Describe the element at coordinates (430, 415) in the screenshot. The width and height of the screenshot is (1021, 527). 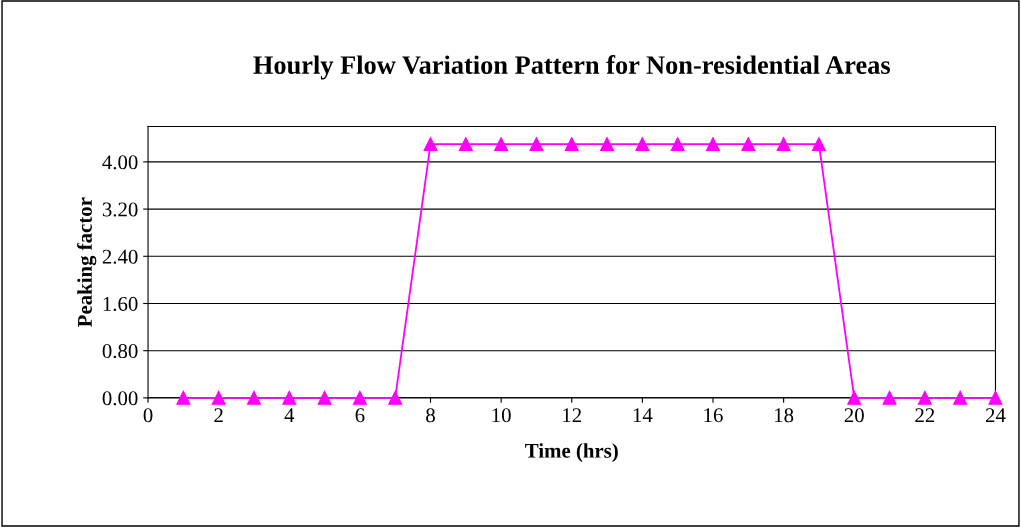
I see `x-tick-label: 8` at that location.